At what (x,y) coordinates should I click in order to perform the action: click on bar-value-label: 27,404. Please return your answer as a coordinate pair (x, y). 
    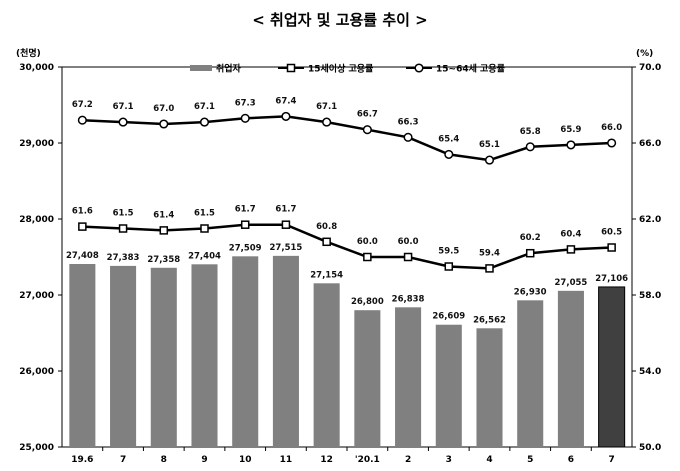
    Looking at the image, I should click on (204, 256).